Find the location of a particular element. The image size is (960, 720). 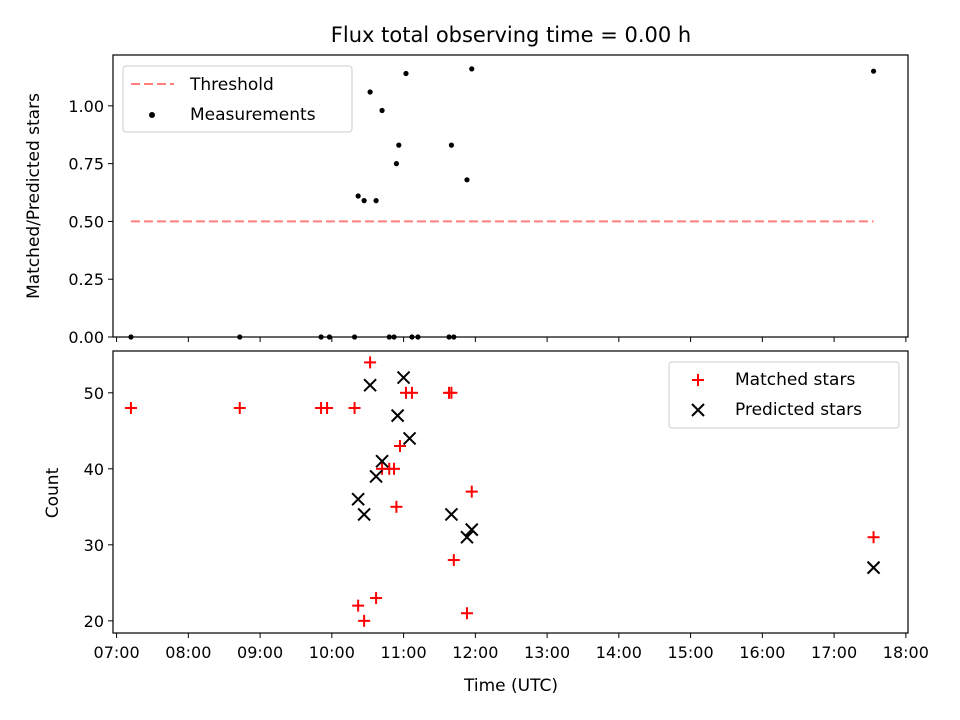

threshold-legend-label: Threshold is located at coordinates (231, 85).